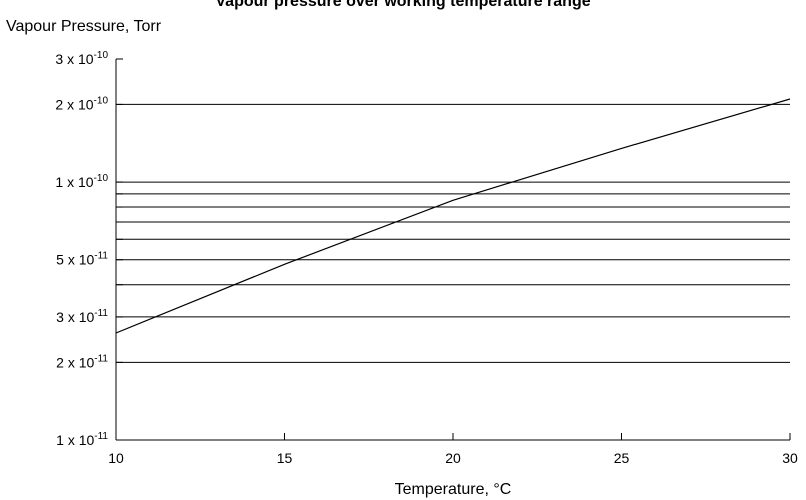 Image resolution: width=806 pixels, height=500 pixels. I want to click on x-tick-label: 15, so click(285, 458).